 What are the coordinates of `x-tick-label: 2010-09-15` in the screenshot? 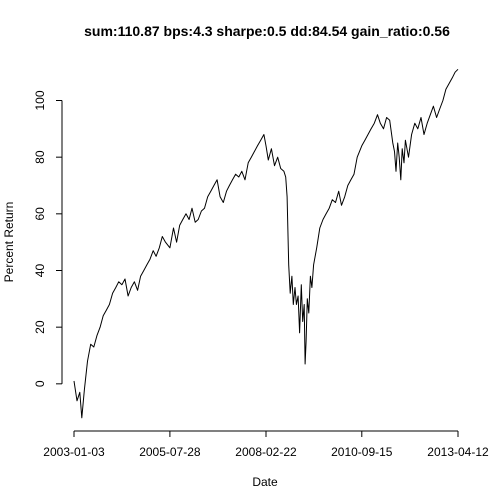 It's located at (362, 452).